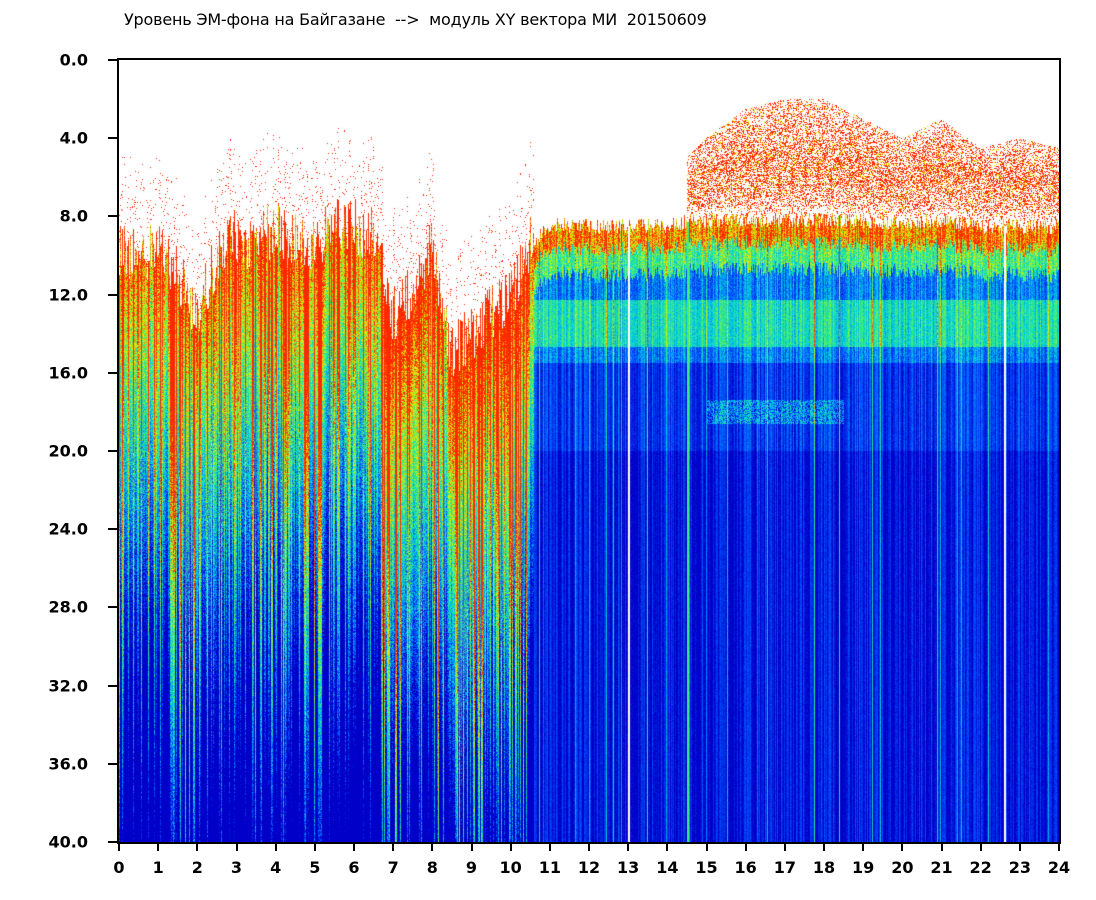 This screenshot has width=1096, height=900. What do you see at coordinates (73, 216) in the screenshot?
I see `y-tick-label: 8.0` at bounding box center [73, 216].